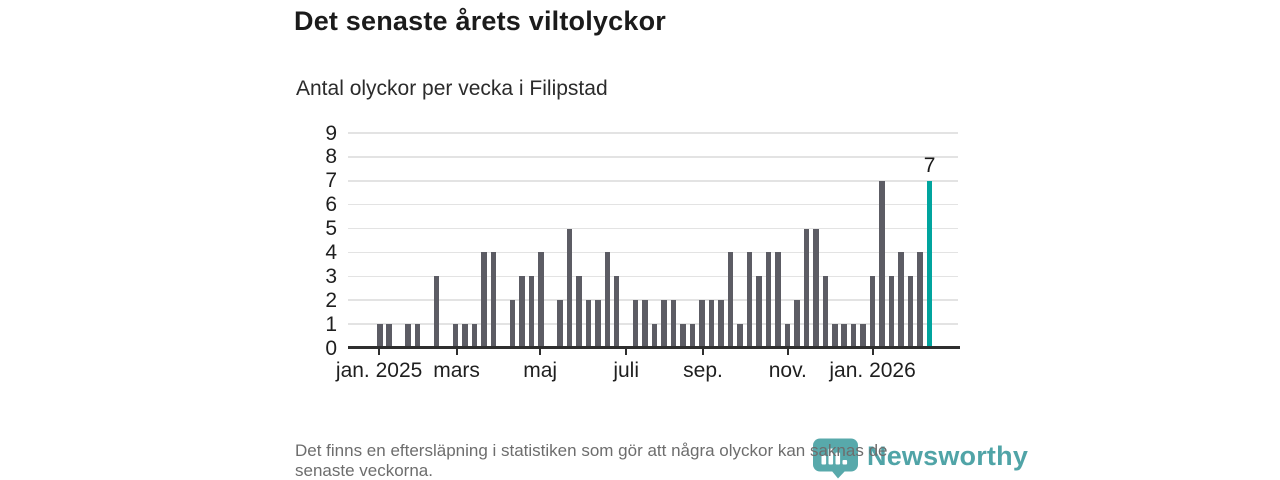 The width and height of the screenshot is (1280, 480). What do you see at coordinates (647, 371) in the screenshot?
I see `x-axis-labels: jan. 2025 mars maj juli sep. nov. jan. 2026` at bounding box center [647, 371].